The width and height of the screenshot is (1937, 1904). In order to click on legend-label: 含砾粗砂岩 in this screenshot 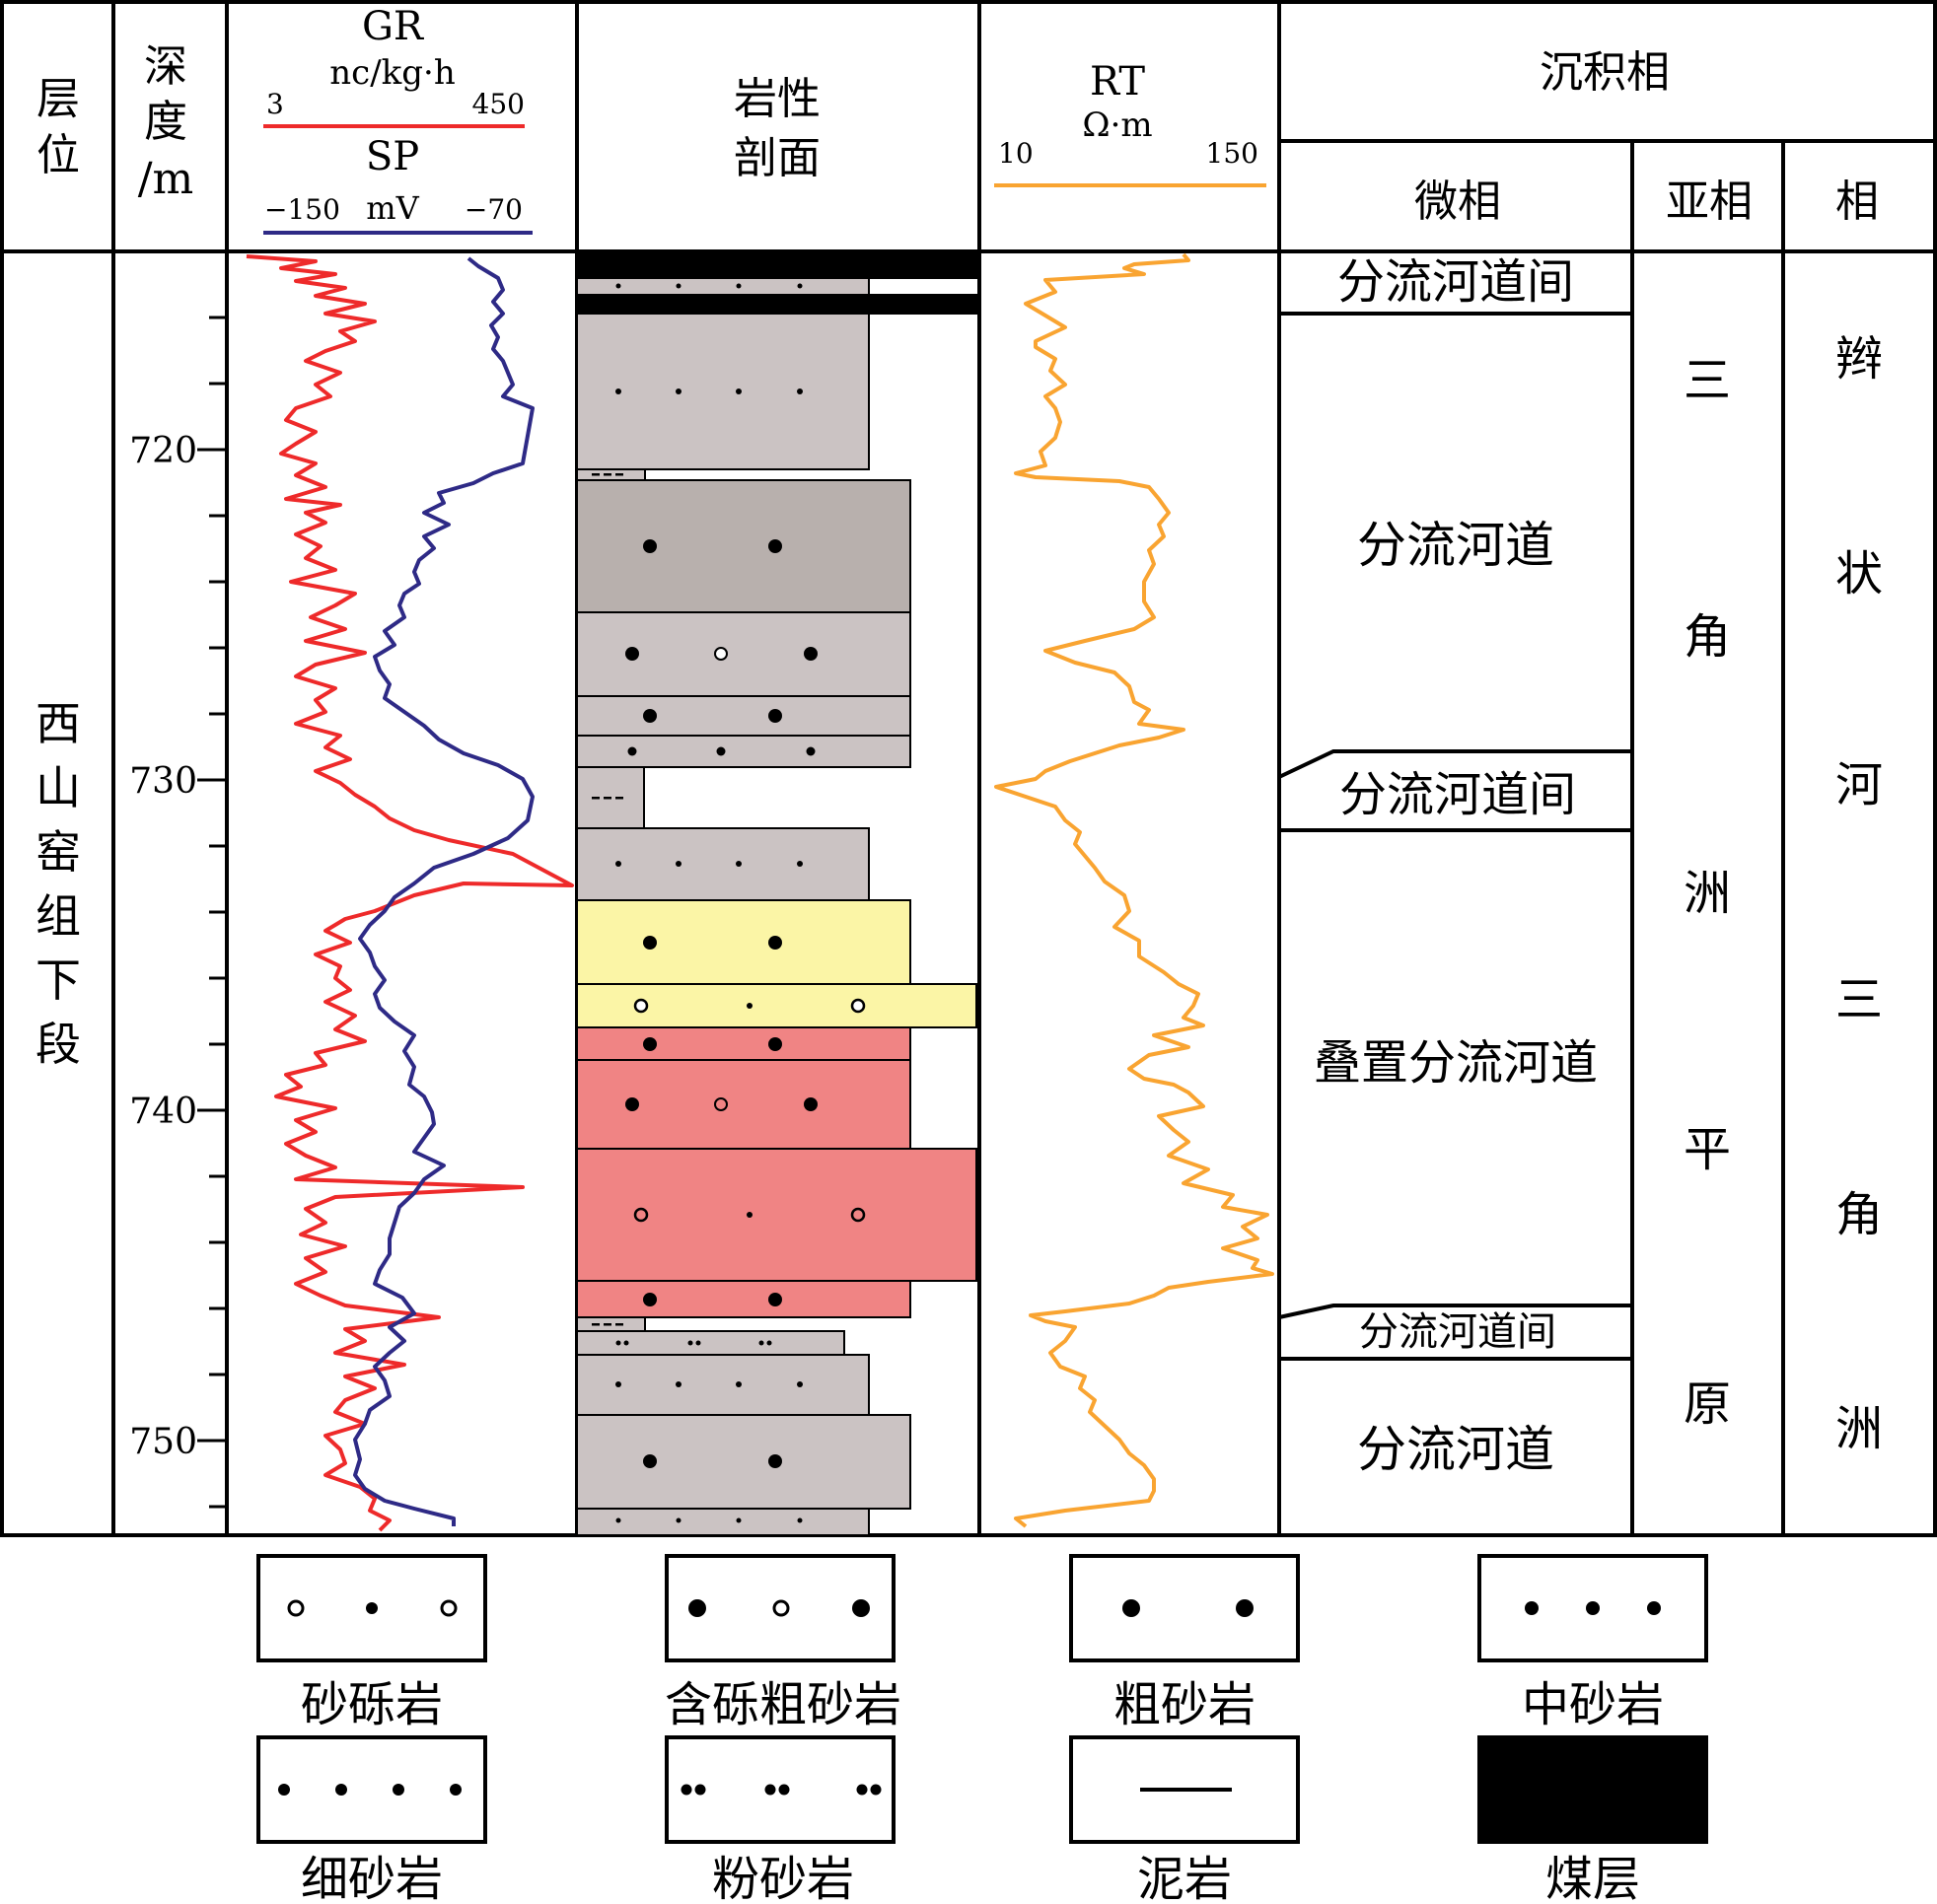, I will do `click(783, 1704)`.